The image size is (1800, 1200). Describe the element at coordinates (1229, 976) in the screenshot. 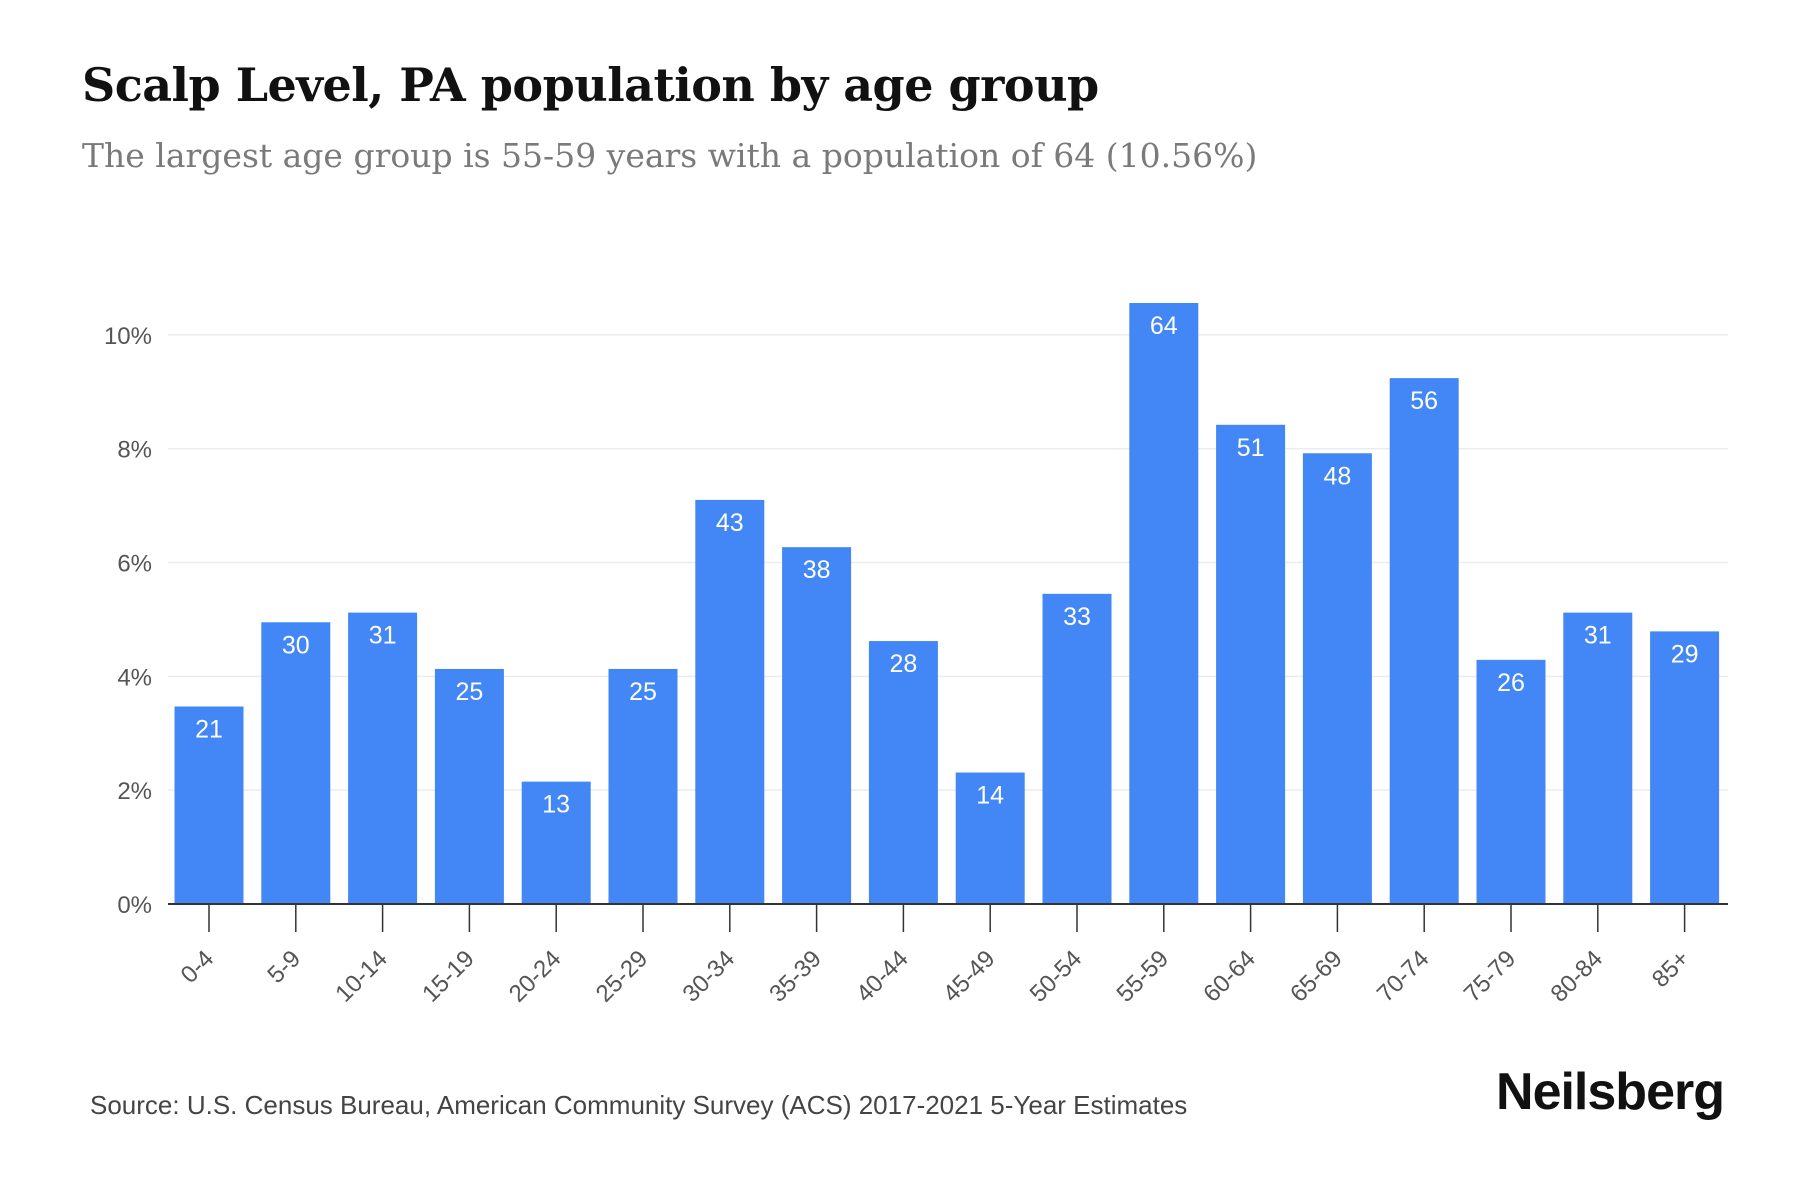

I see `x-tick-label: 60-64` at that location.